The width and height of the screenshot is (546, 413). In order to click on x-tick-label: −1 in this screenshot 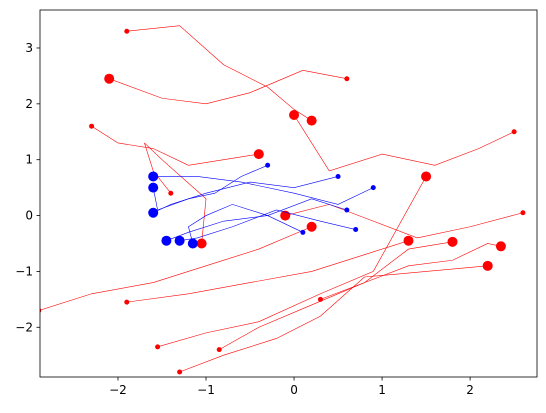, I will do `click(206, 390)`.